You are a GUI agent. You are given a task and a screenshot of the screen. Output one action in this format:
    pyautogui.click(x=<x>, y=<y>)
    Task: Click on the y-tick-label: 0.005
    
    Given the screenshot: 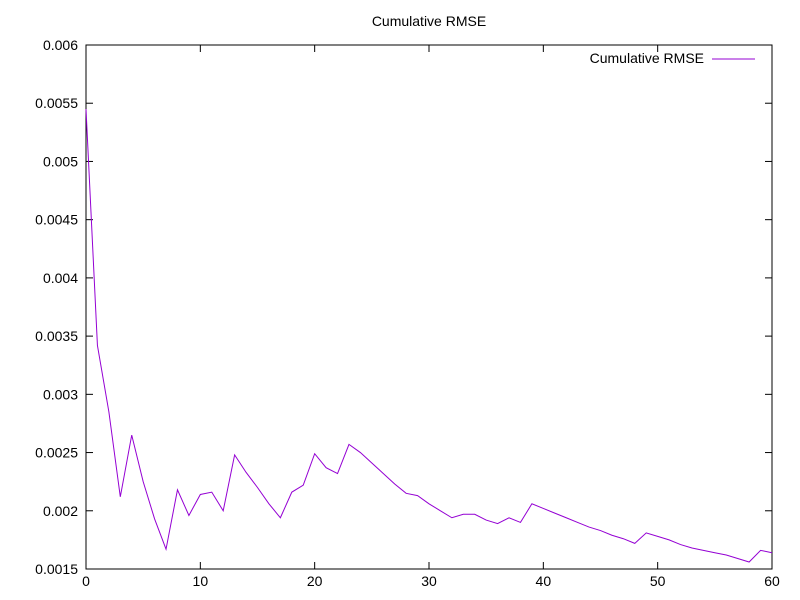 What is the action you would take?
    pyautogui.click(x=60, y=161)
    